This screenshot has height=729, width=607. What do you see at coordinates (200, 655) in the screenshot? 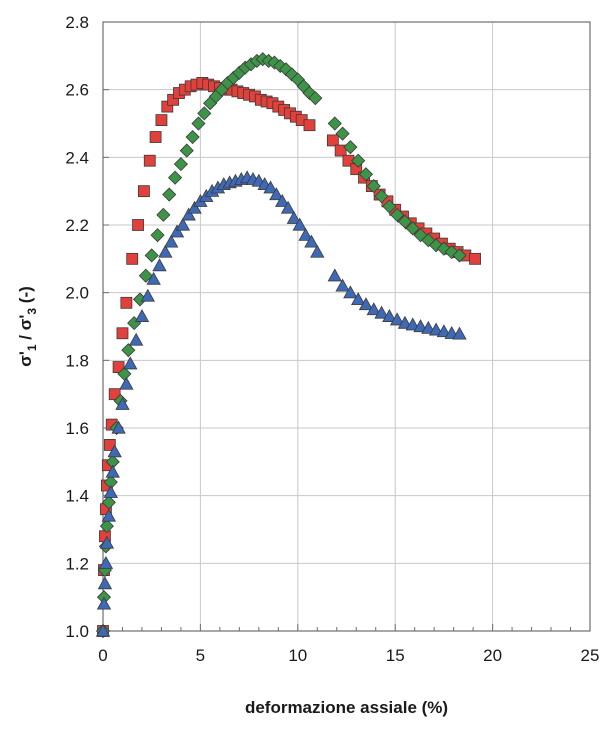
I see `x-tick-label: 5` at bounding box center [200, 655].